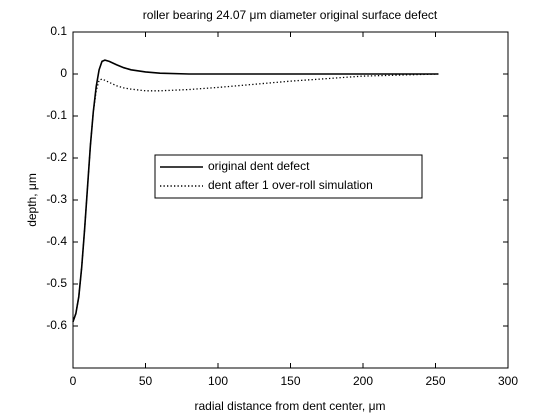 This screenshot has height=420, width=560. Describe the element at coordinates (218, 381) in the screenshot. I see `x-tick-label: 100` at that location.